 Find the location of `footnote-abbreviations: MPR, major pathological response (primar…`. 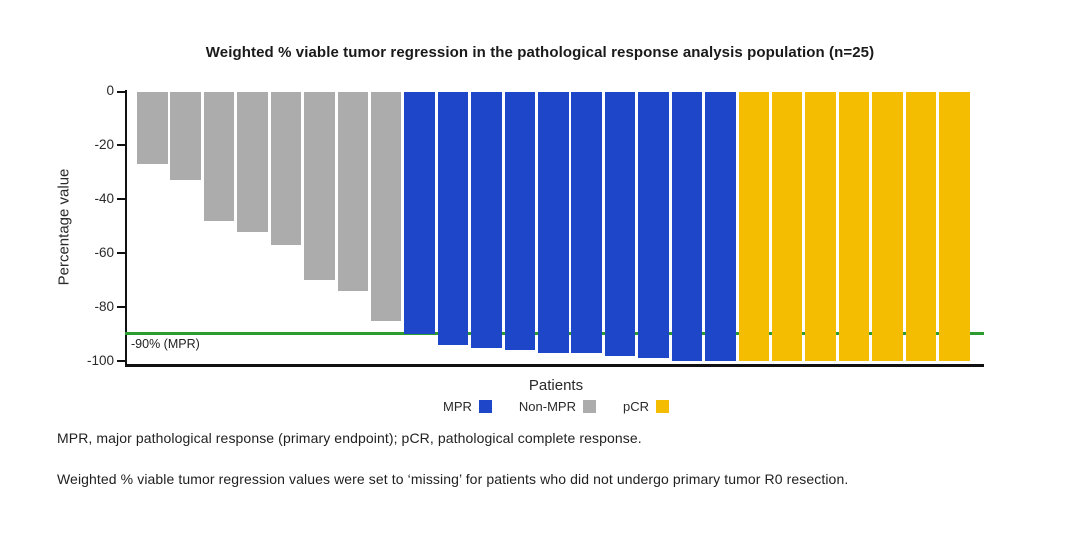

footnote-abbreviations: MPR, major pathological response (primar… is located at coordinates (349, 438).